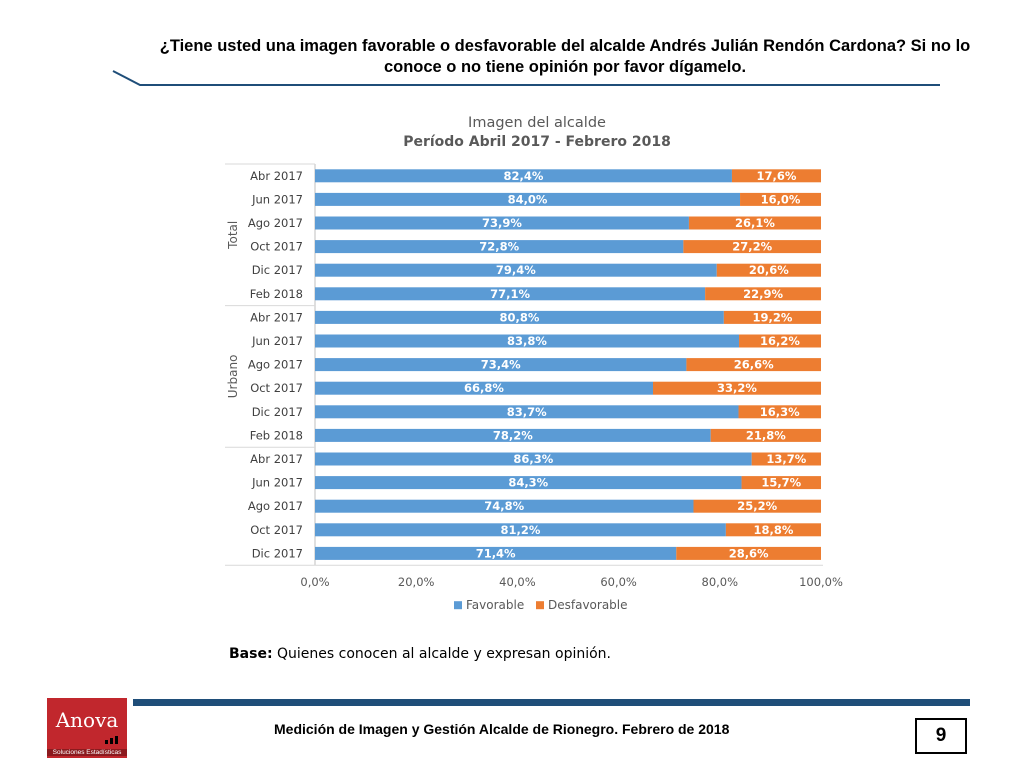 This screenshot has height=768, width=1024. I want to click on data-label-desfavorable: 28,6%, so click(749, 553).